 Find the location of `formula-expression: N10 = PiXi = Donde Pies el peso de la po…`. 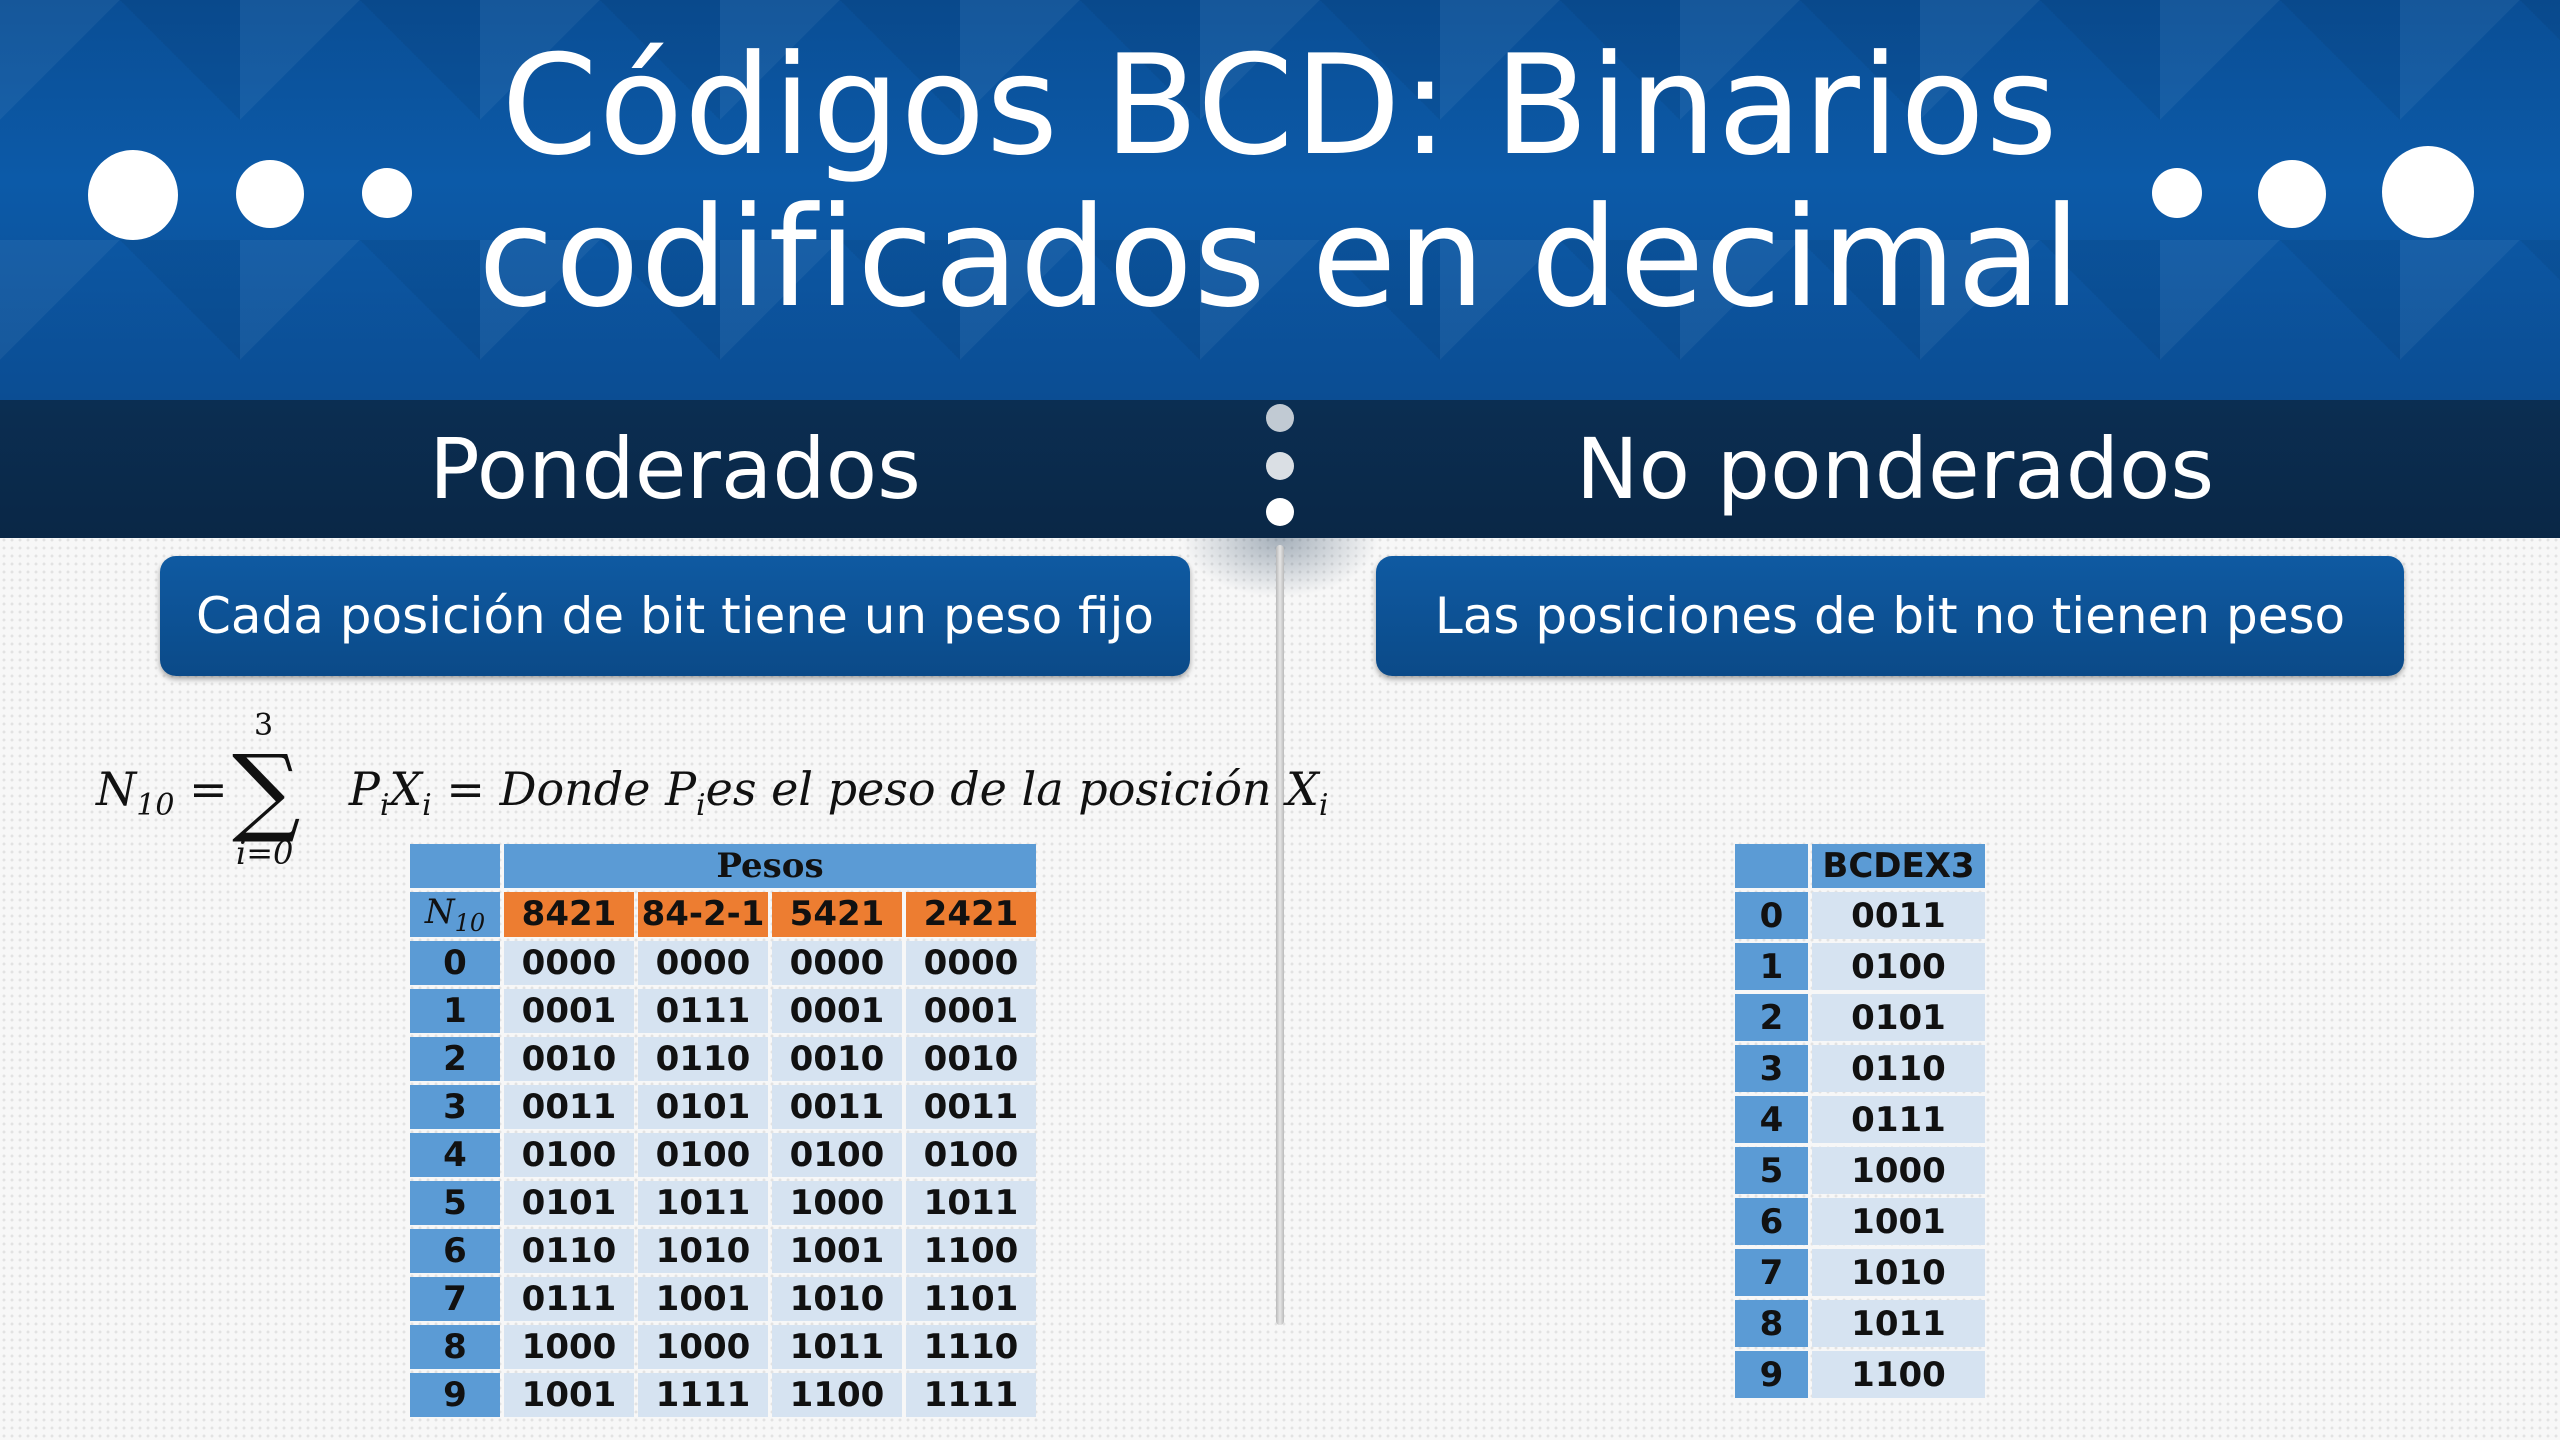

formula-expression: N10 = PiXi = Donde Pies el peso de la po… is located at coordinates (712, 793).